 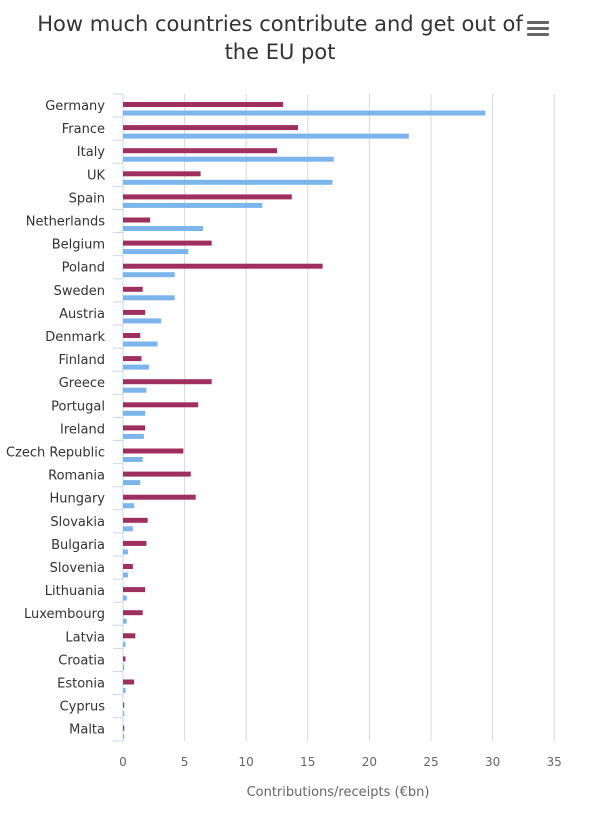 What do you see at coordinates (77, 522) in the screenshot?
I see `category-label: Slovakia` at bounding box center [77, 522].